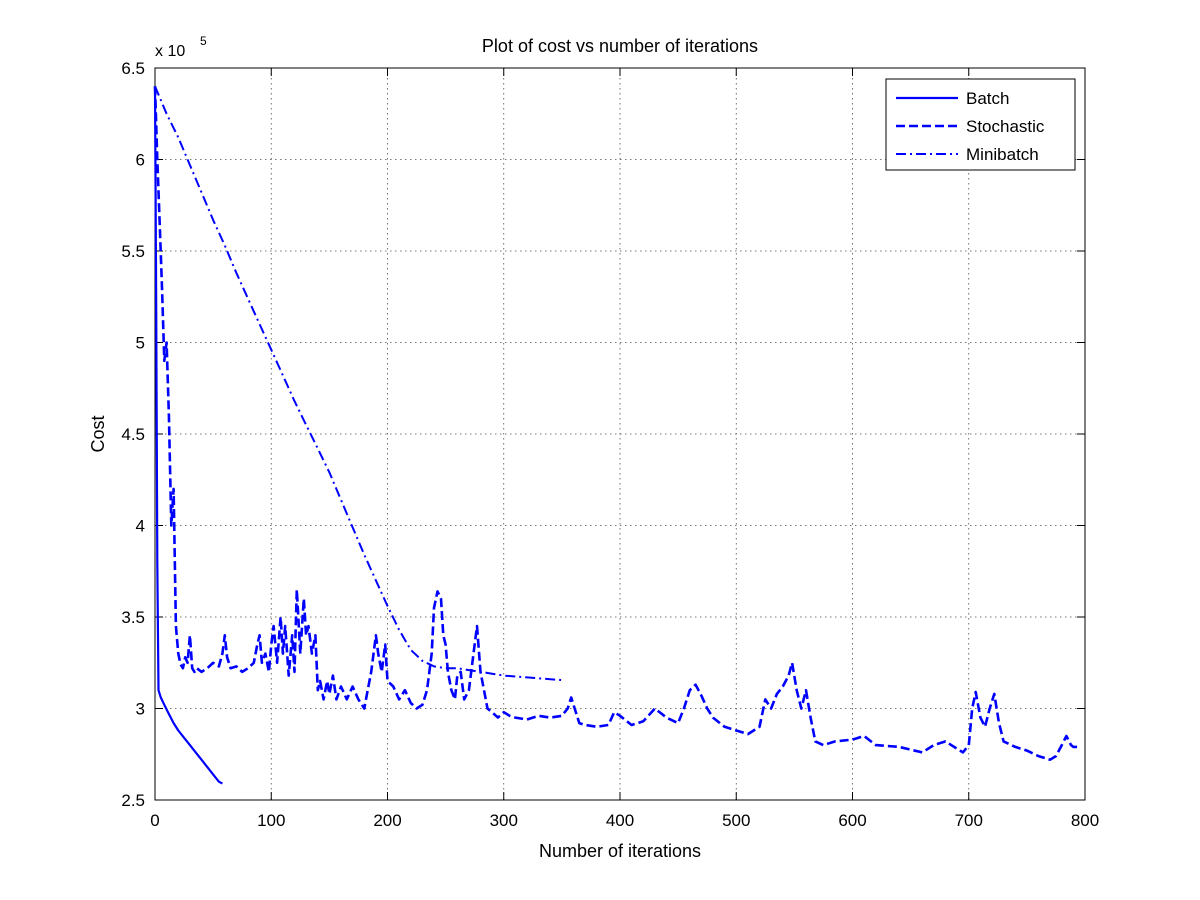 This screenshot has width=1200, height=900. What do you see at coordinates (852, 820) in the screenshot?
I see `x-tick-label: 600` at bounding box center [852, 820].